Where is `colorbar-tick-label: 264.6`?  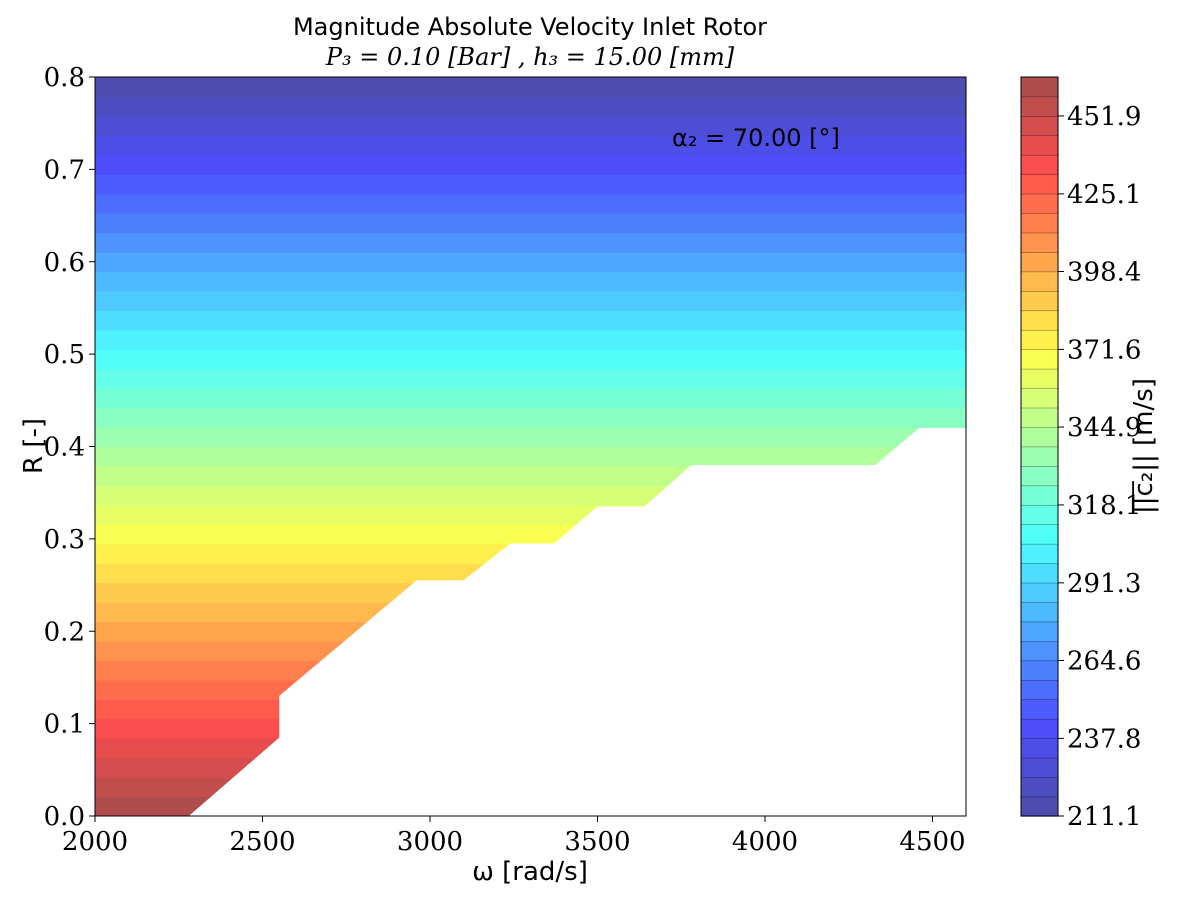
colorbar-tick-label: 264.6 is located at coordinates (1104, 661).